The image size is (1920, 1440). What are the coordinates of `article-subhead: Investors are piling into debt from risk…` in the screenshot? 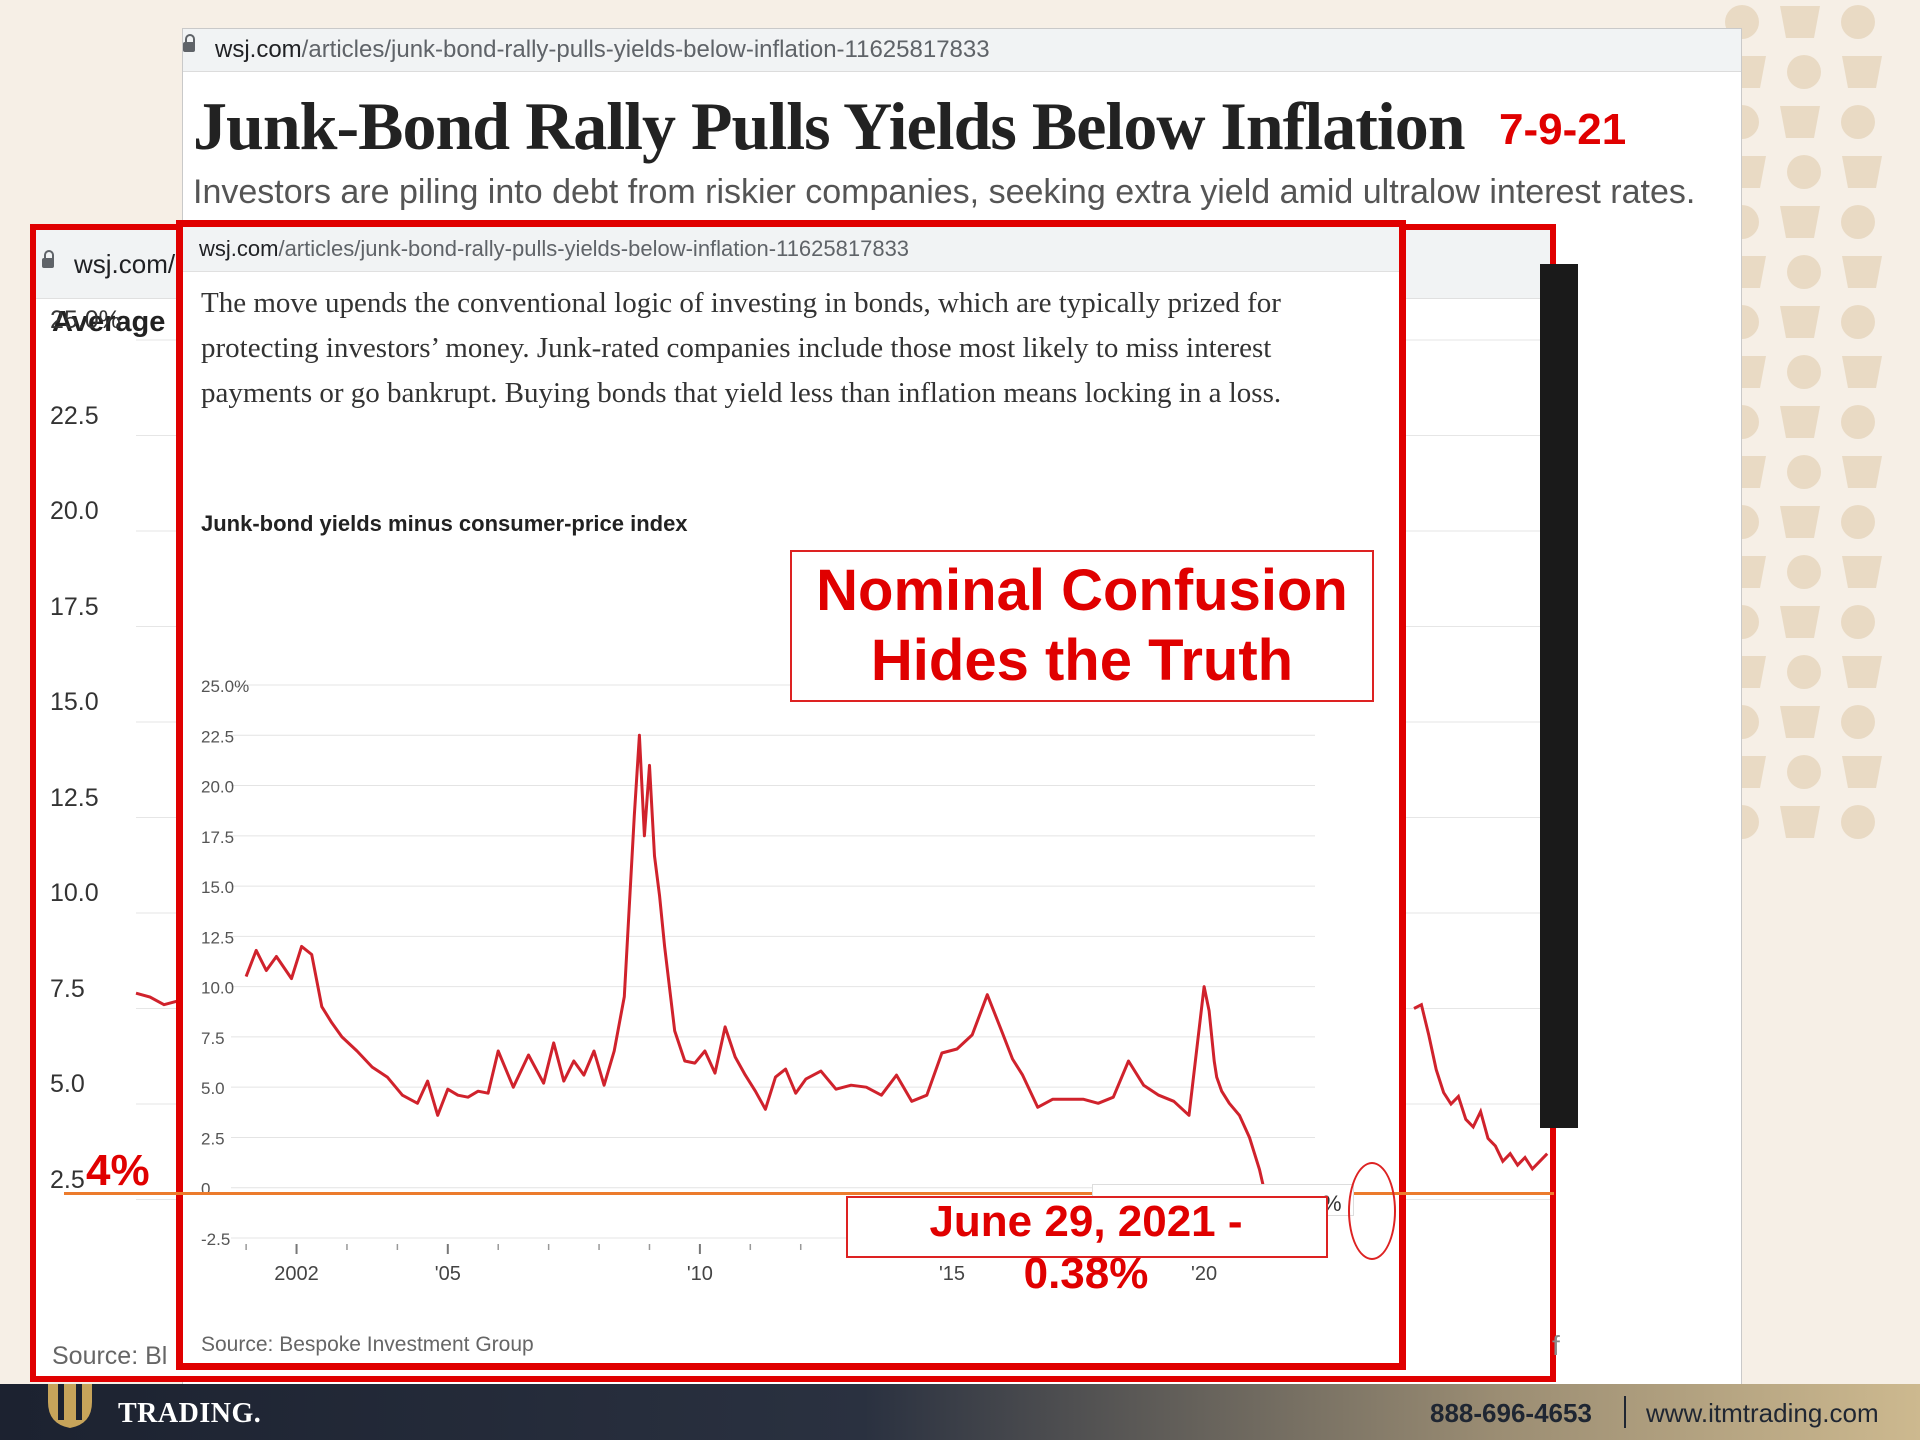 It's located at (944, 192).